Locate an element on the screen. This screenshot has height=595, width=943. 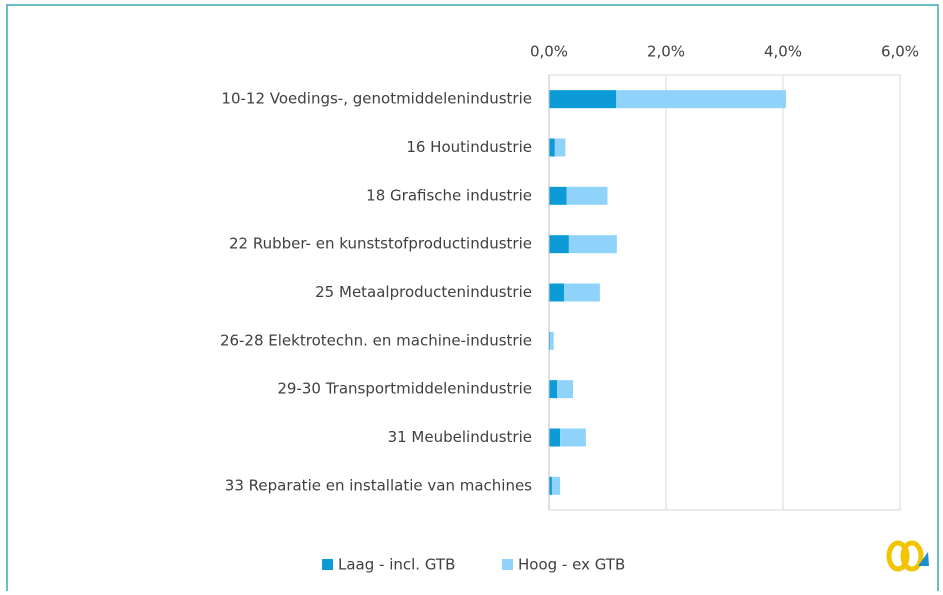
y-tick-label: 31 Meubelindustrie is located at coordinates (460, 437).